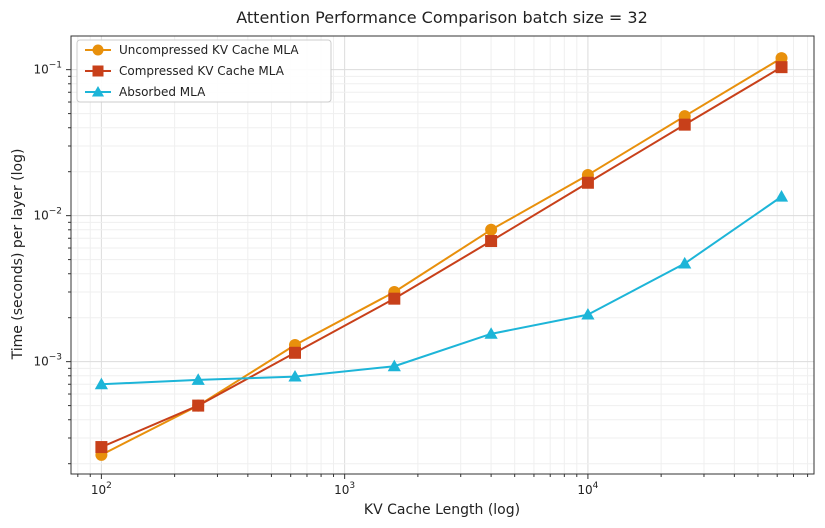 This screenshot has width=825, height=528. Describe the element at coordinates (101, 489) in the screenshot. I see `x-tick-label: 10²` at that location.